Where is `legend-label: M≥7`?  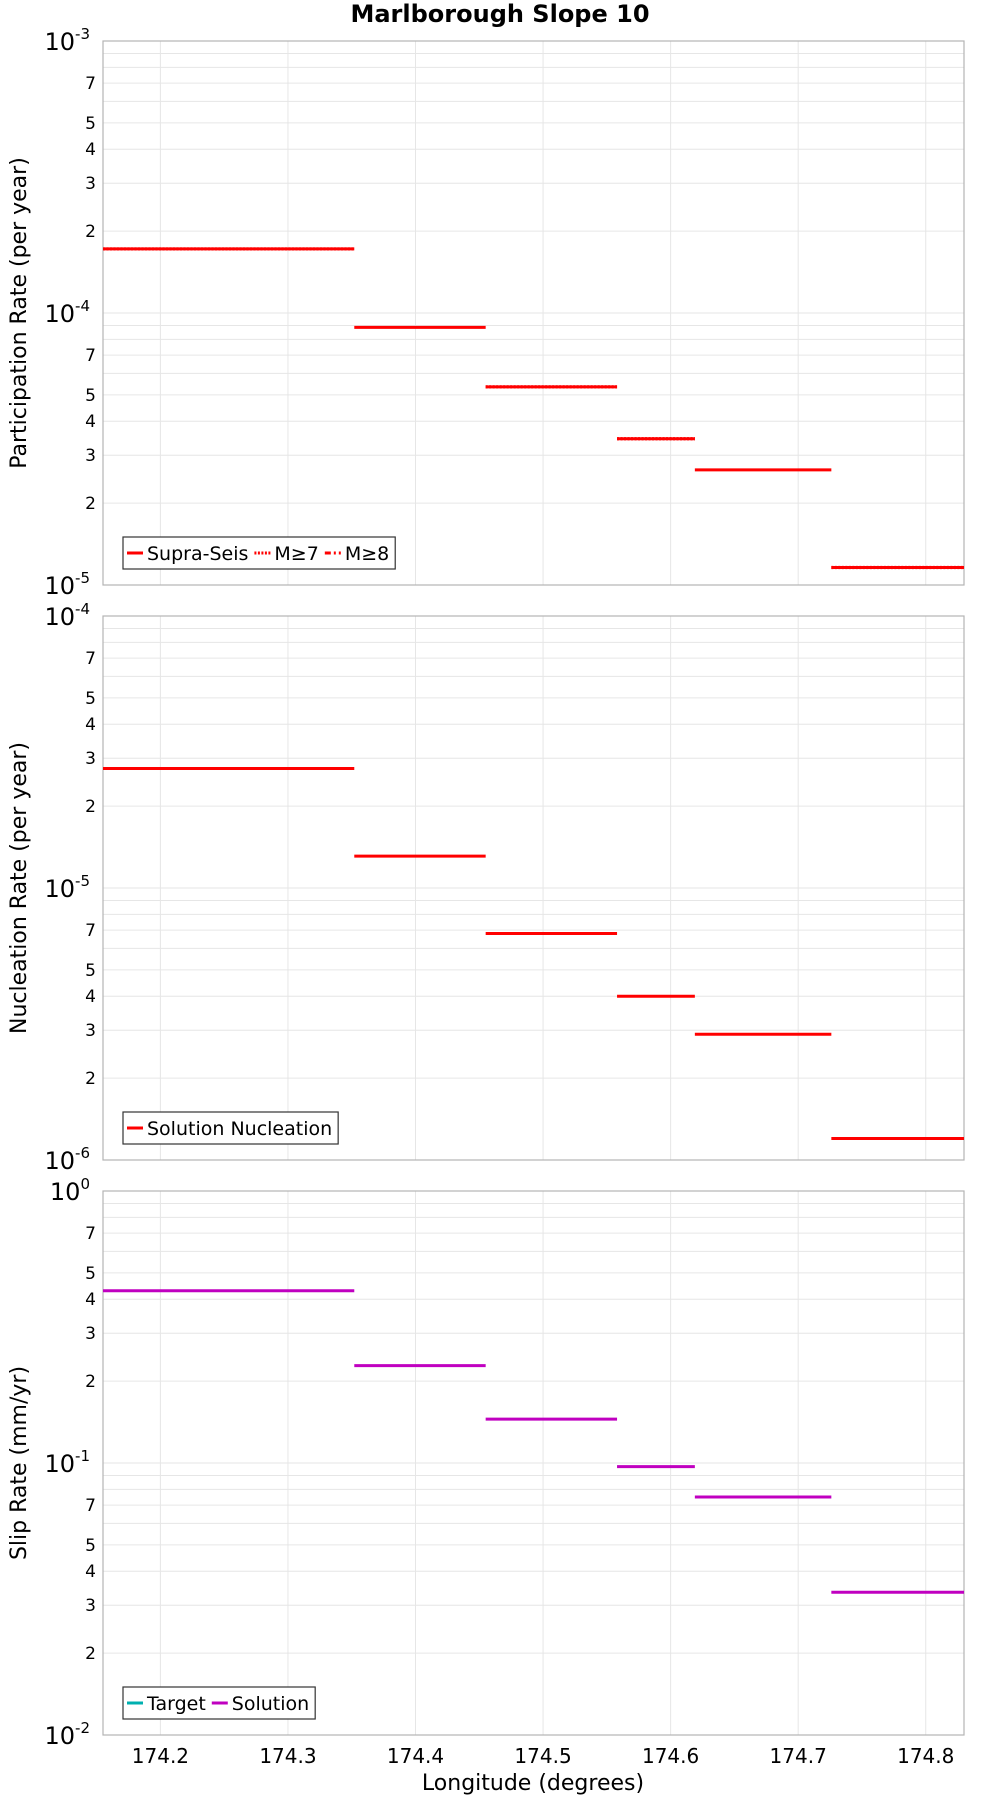
legend-label: M≥7 is located at coordinates (296, 554).